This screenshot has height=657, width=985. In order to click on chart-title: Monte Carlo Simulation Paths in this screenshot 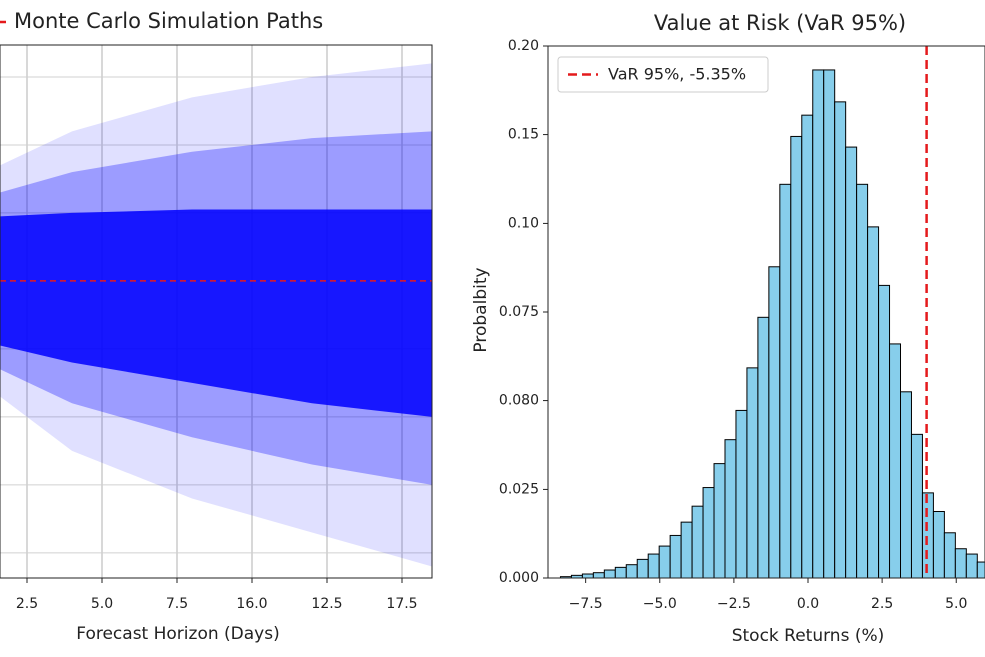, I will do `click(168, 21)`.